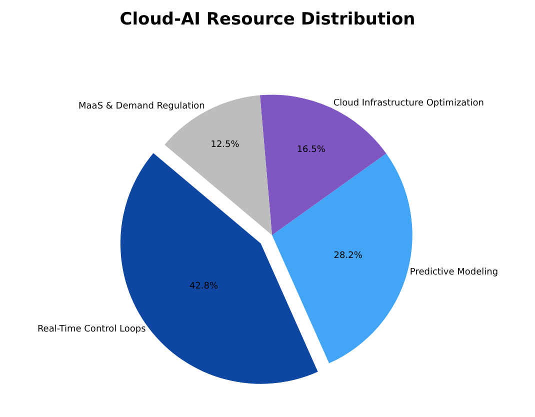 The image size is (535, 417). I want to click on data-label: 16.5%, so click(311, 149).